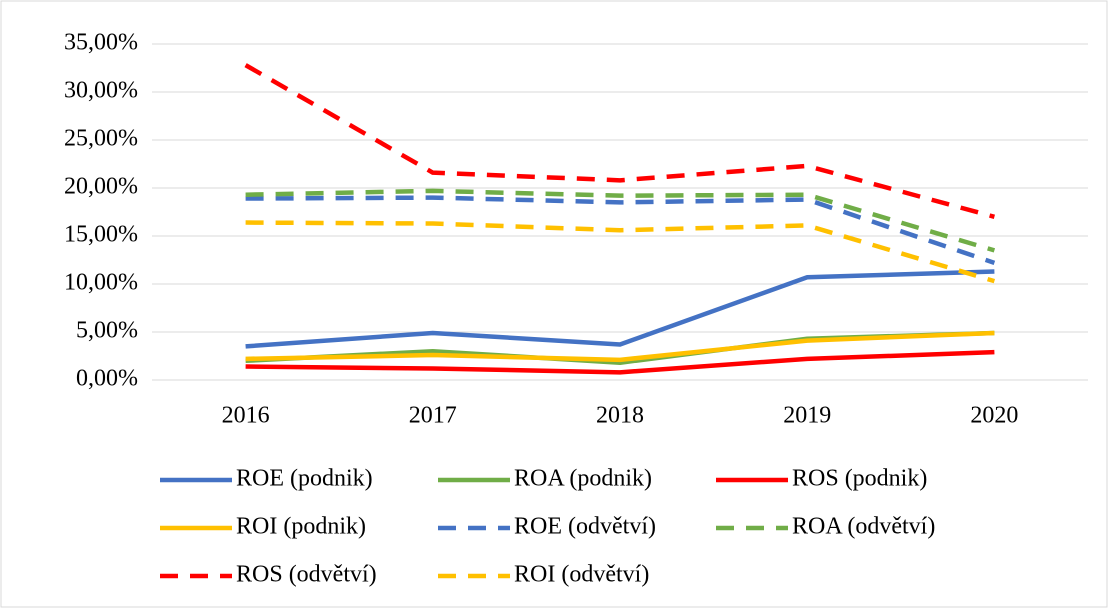 The width and height of the screenshot is (1108, 608). Describe the element at coordinates (107, 331) in the screenshot. I see `y-tick-label: 5,00%` at that location.